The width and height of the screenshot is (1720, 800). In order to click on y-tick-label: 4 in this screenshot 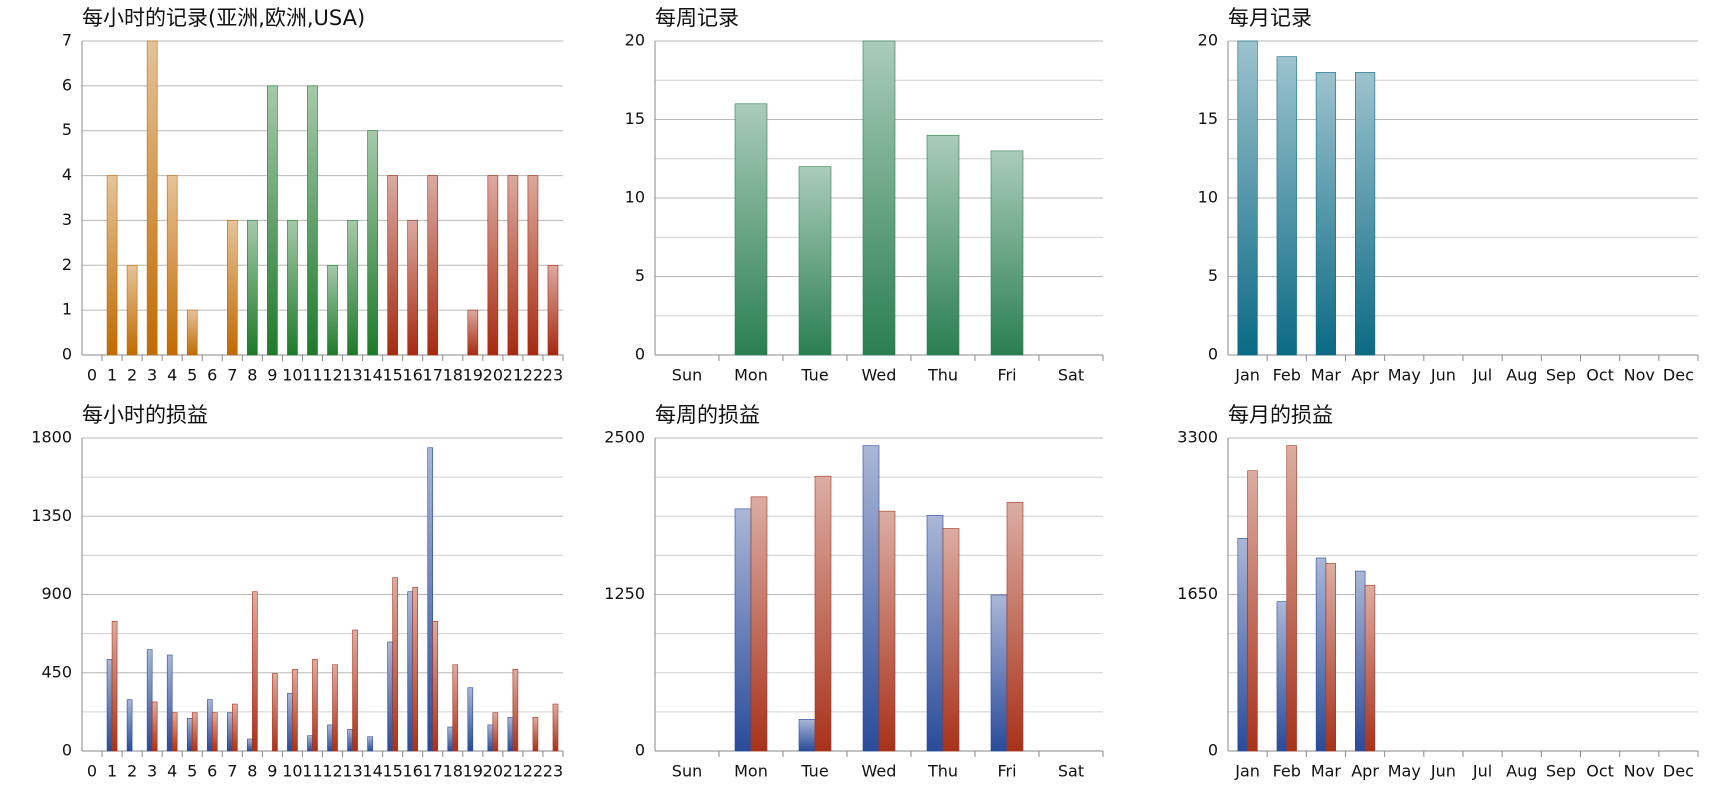, I will do `click(67, 174)`.